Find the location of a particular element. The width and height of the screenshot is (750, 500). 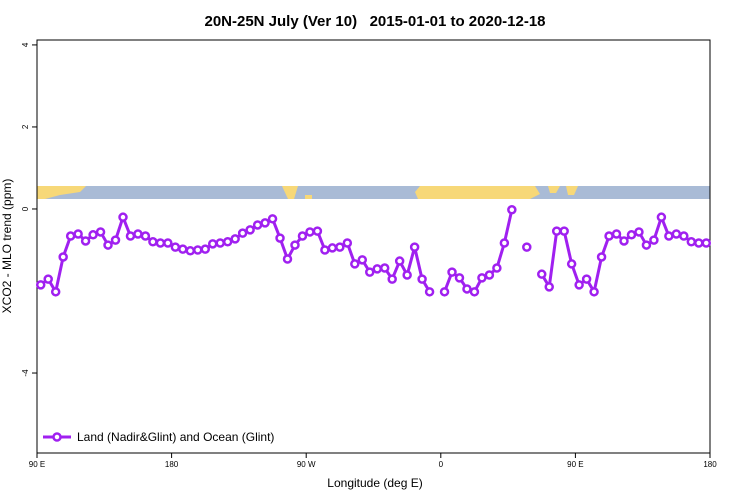

legend-label: Land (Nadir&Glint) and Ocean (Glint) is located at coordinates (175, 437).